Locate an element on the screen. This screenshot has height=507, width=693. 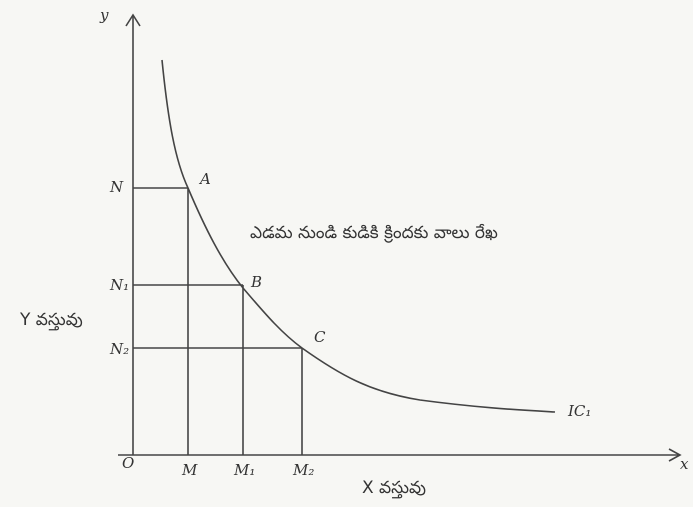
y-arrow is located at coordinates (133, 20).